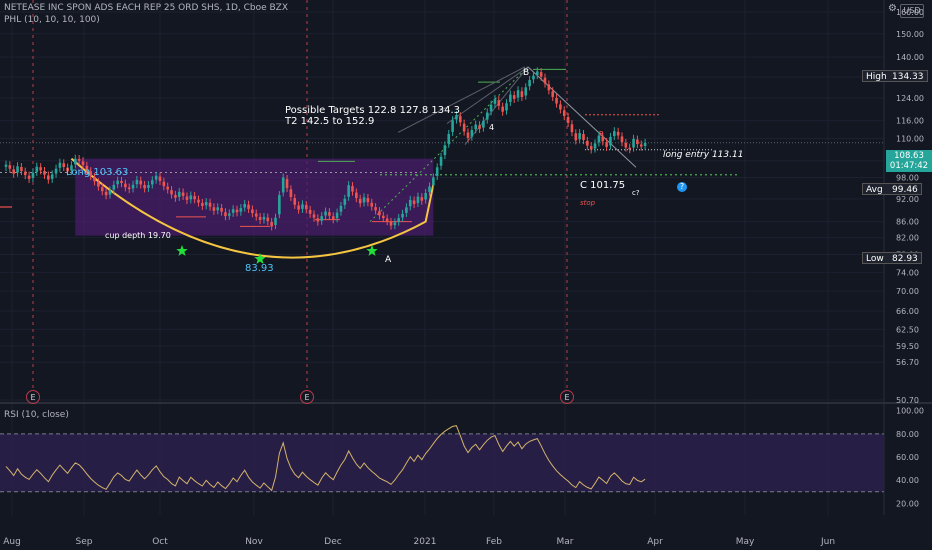 Image resolution: width=932 pixels, height=550 pixels. I want to click on indicator-legend: PHL (10, 10, 10, 100), so click(52, 20).